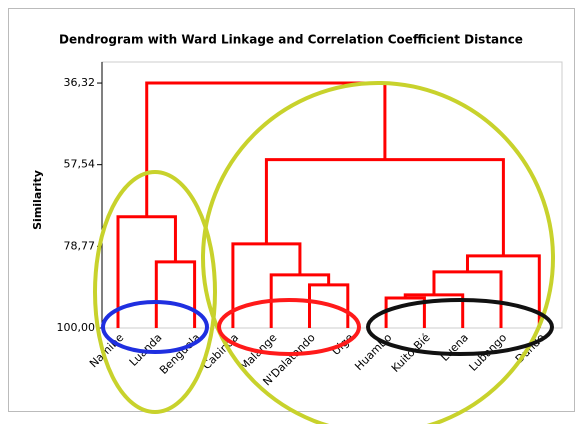  What do you see at coordinates (37, 200) in the screenshot?
I see `y-axis-label: Similarity` at bounding box center [37, 200].